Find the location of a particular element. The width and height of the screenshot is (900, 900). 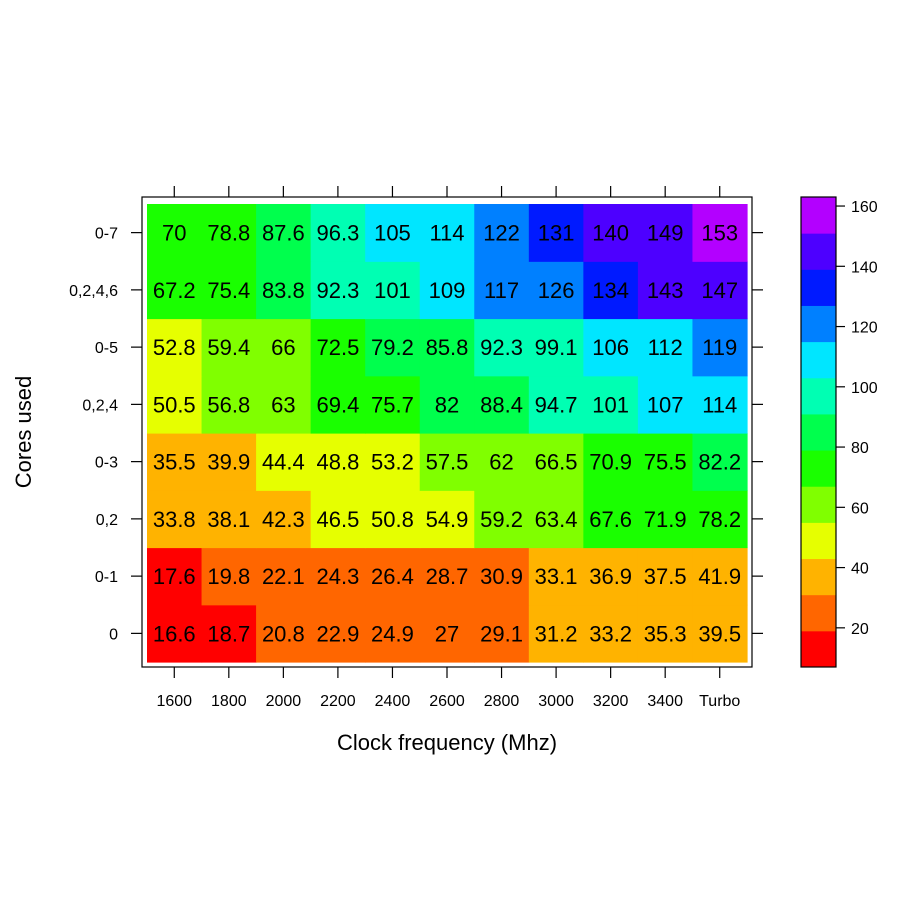

heatmap-cell-label: 24.9 is located at coordinates (392, 633).